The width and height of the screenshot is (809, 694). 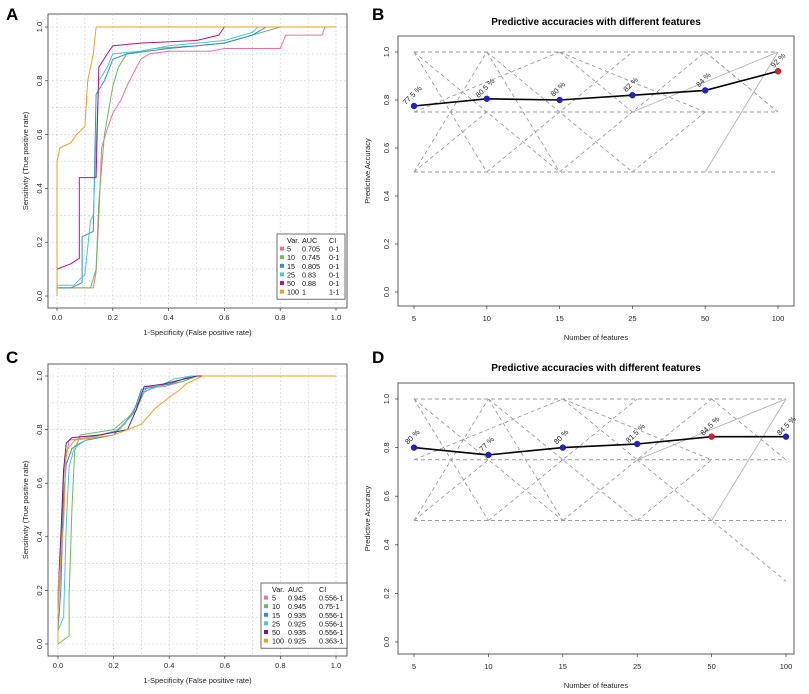 I want to click on panel-label-c: C, so click(x=12, y=357).